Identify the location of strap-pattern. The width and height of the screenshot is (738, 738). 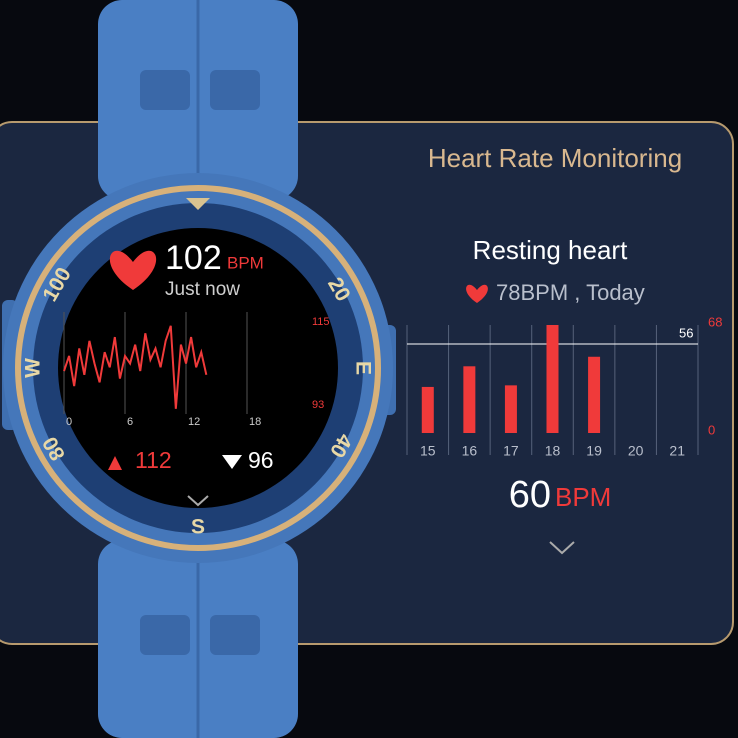
(200, 362).